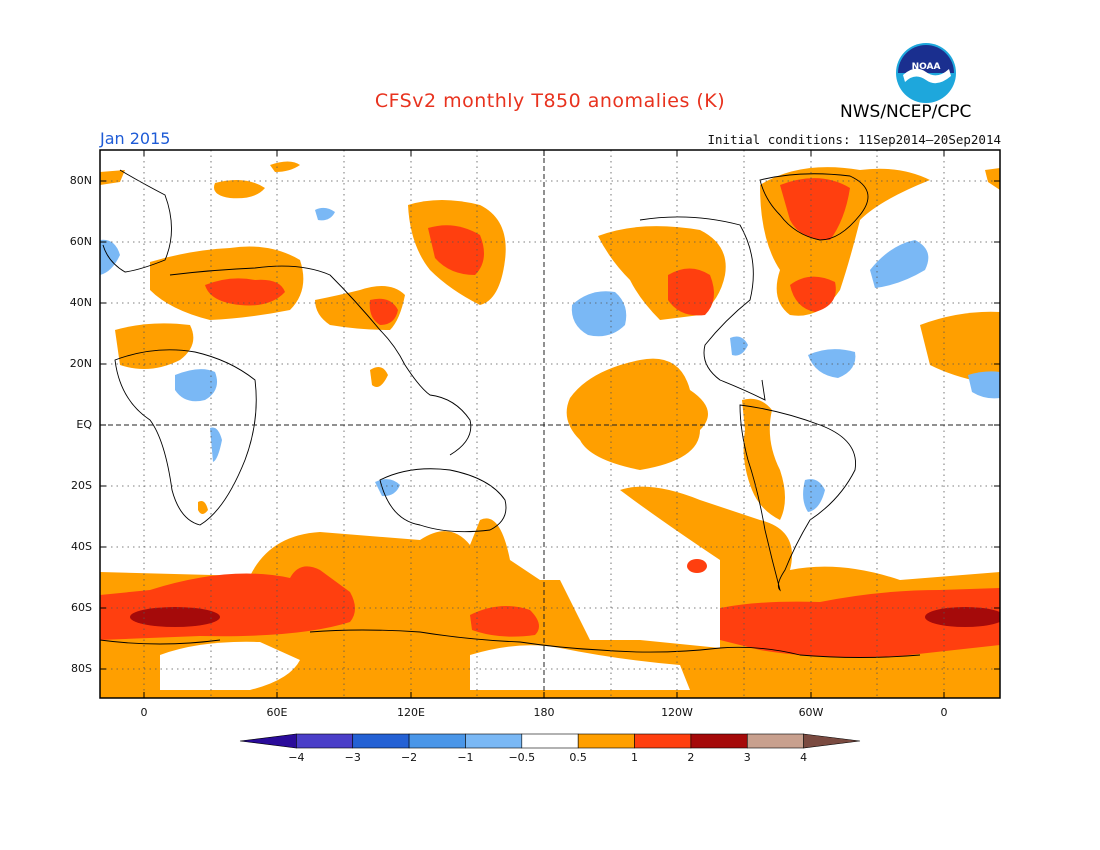 Image resolution: width=1100 pixels, height=850 pixels. Describe the element at coordinates (504, 621) in the screenshot. I see `southern-red-pacific` at that location.